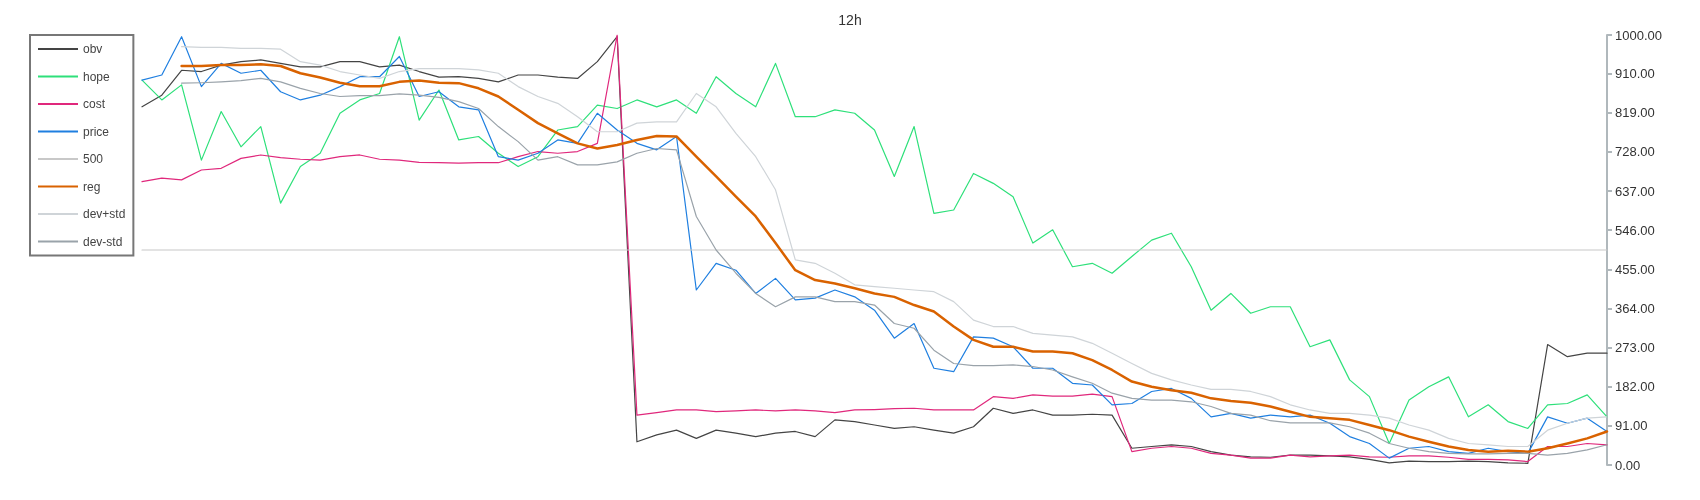 This screenshot has width=1700, height=500. I want to click on y-tick-label: 364.00, so click(1635, 308).